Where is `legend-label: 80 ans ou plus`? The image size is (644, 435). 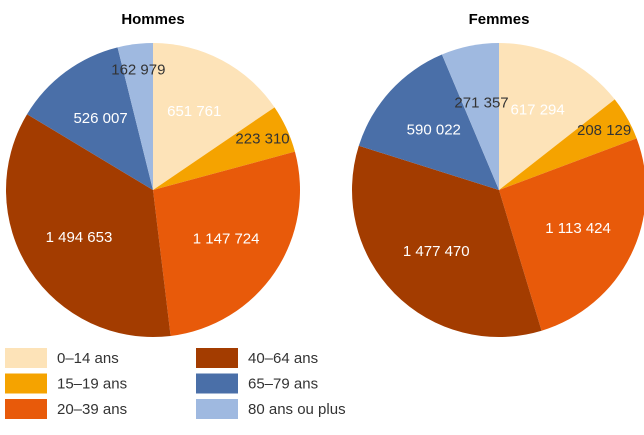 legend-label: 80 ans ou plus is located at coordinates (297, 409).